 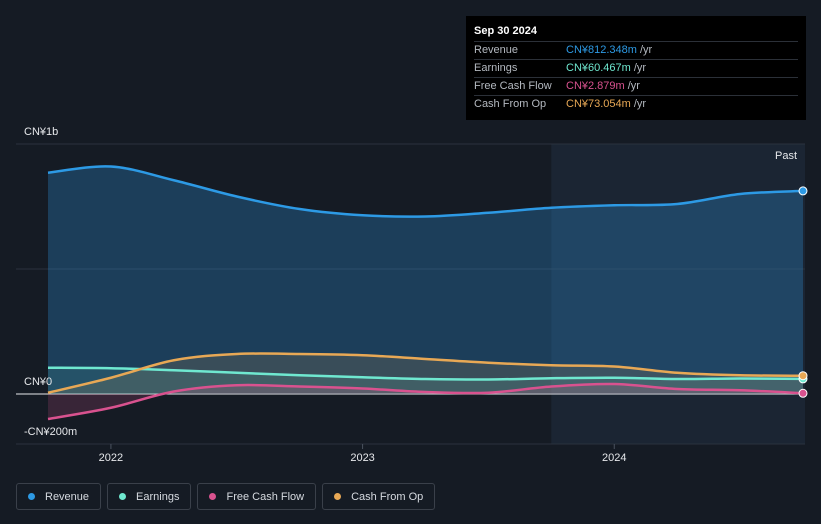 What do you see at coordinates (38, 382) in the screenshot?
I see `y-axis-zero-label: CN¥0` at bounding box center [38, 382].